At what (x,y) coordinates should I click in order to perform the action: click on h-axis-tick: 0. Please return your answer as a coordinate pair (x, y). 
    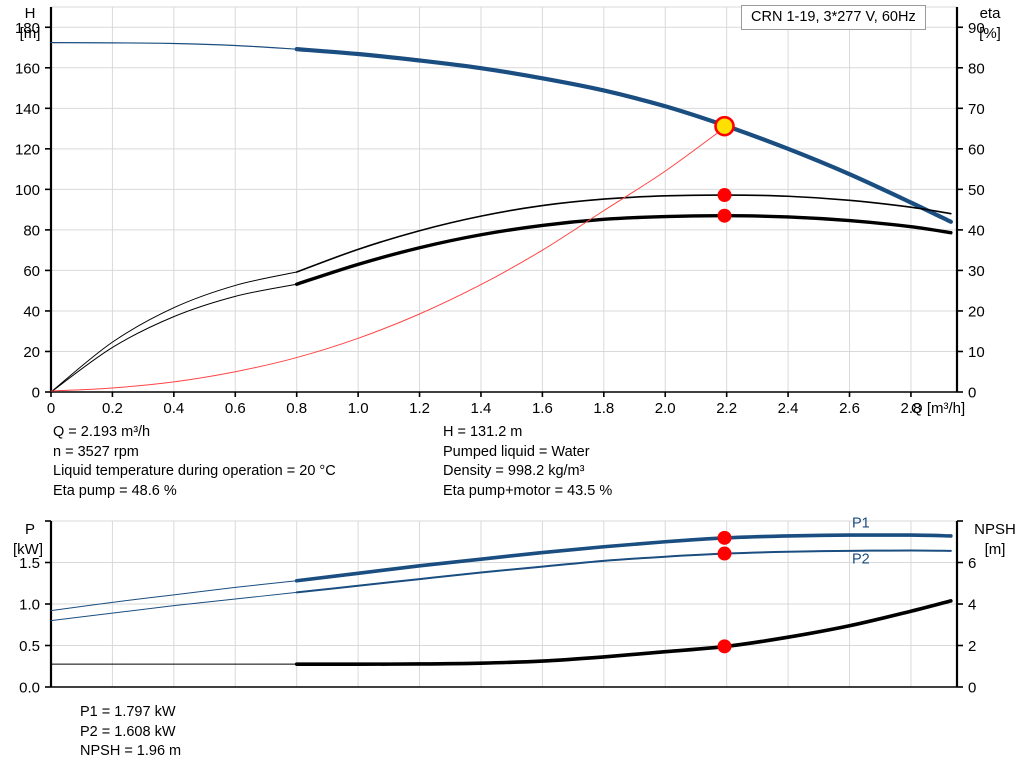
    Looking at the image, I should click on (36, 393).